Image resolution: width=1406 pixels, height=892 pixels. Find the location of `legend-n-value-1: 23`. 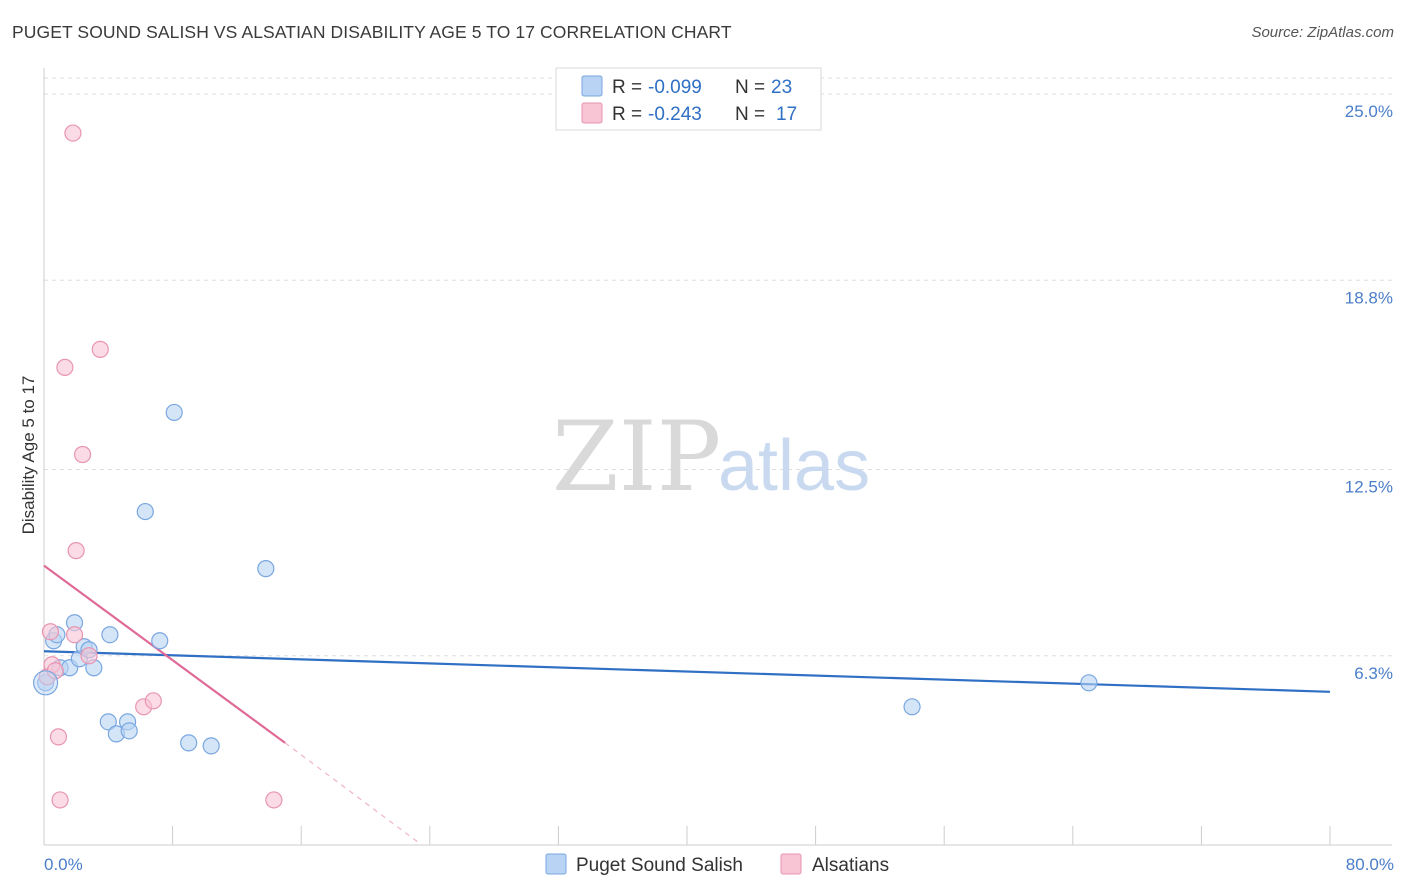

legend-n-value-1: 23 is located at coordinates (781, 87).